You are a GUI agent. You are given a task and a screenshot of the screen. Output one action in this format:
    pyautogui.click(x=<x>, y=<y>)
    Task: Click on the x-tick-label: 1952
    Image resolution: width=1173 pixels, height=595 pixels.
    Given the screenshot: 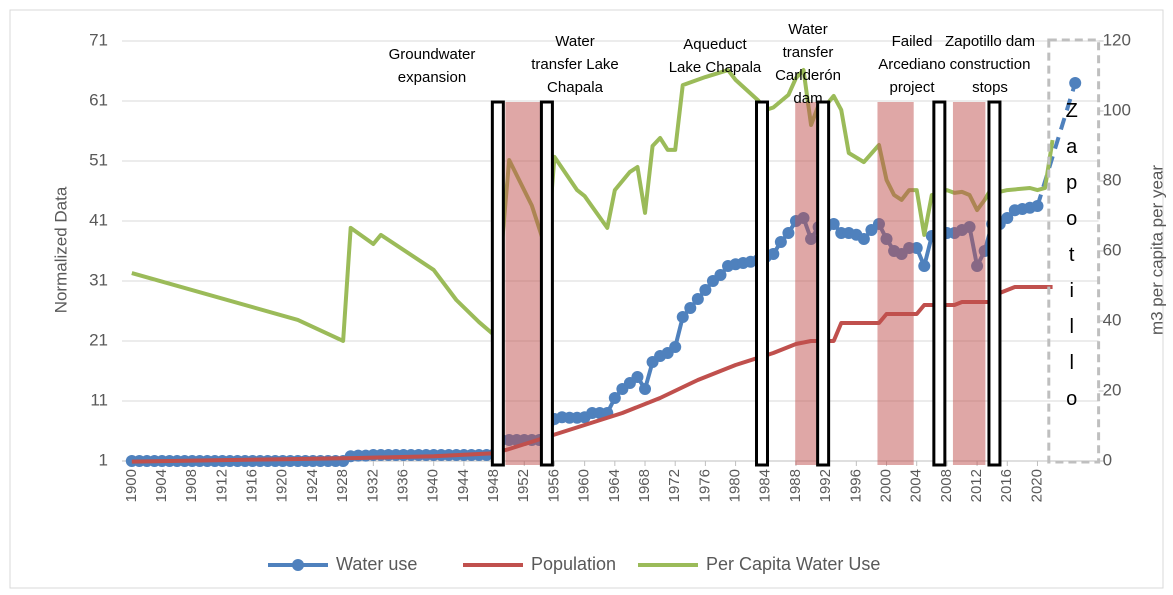 What is the action you would take?
    pyautogui.click(x=523, y=485)
    